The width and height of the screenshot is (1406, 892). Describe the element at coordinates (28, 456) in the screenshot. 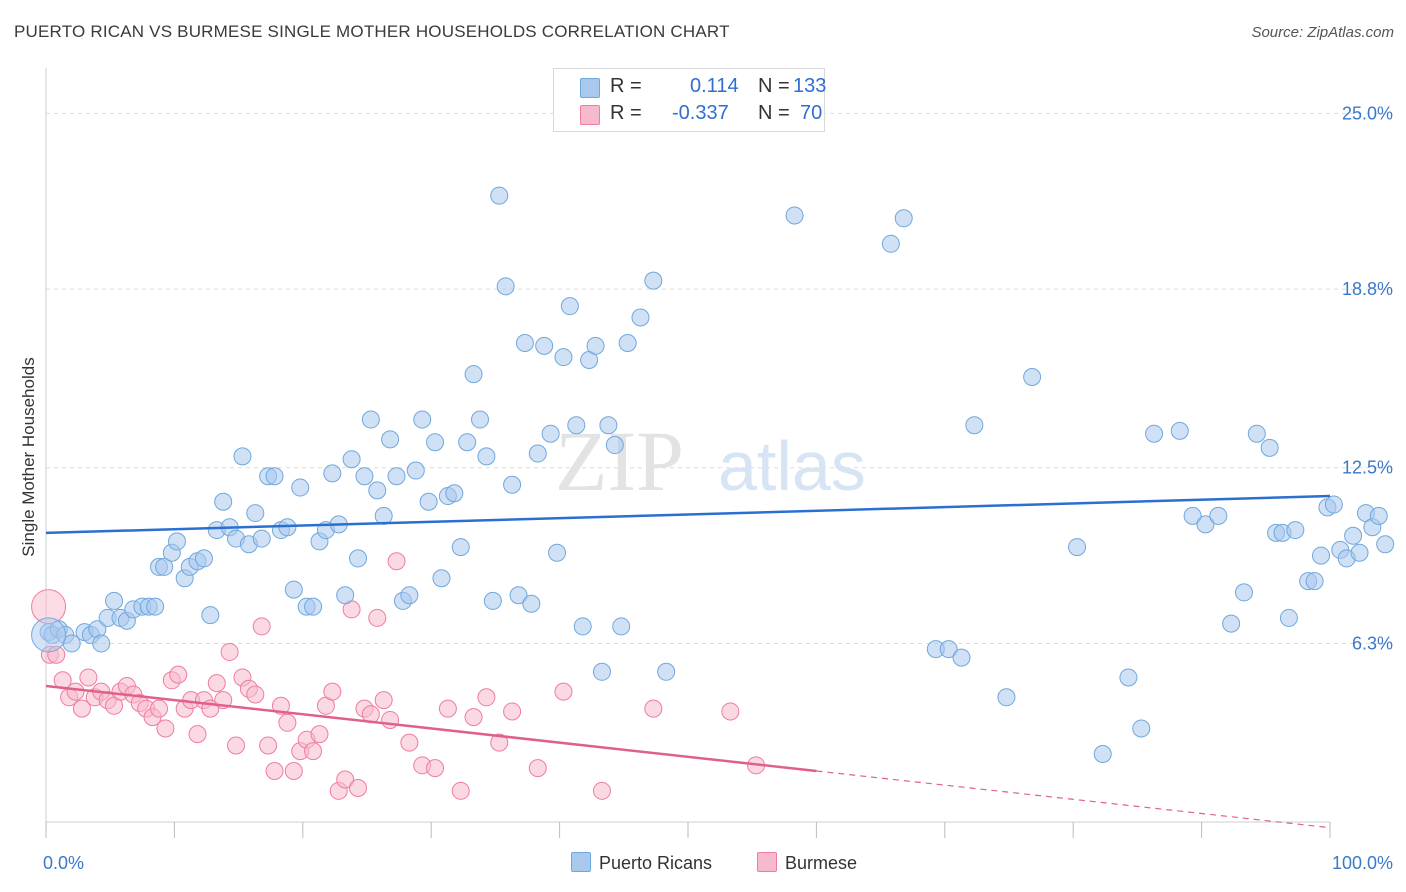

I see `y-axis-label: Single Mother Households` at that location.